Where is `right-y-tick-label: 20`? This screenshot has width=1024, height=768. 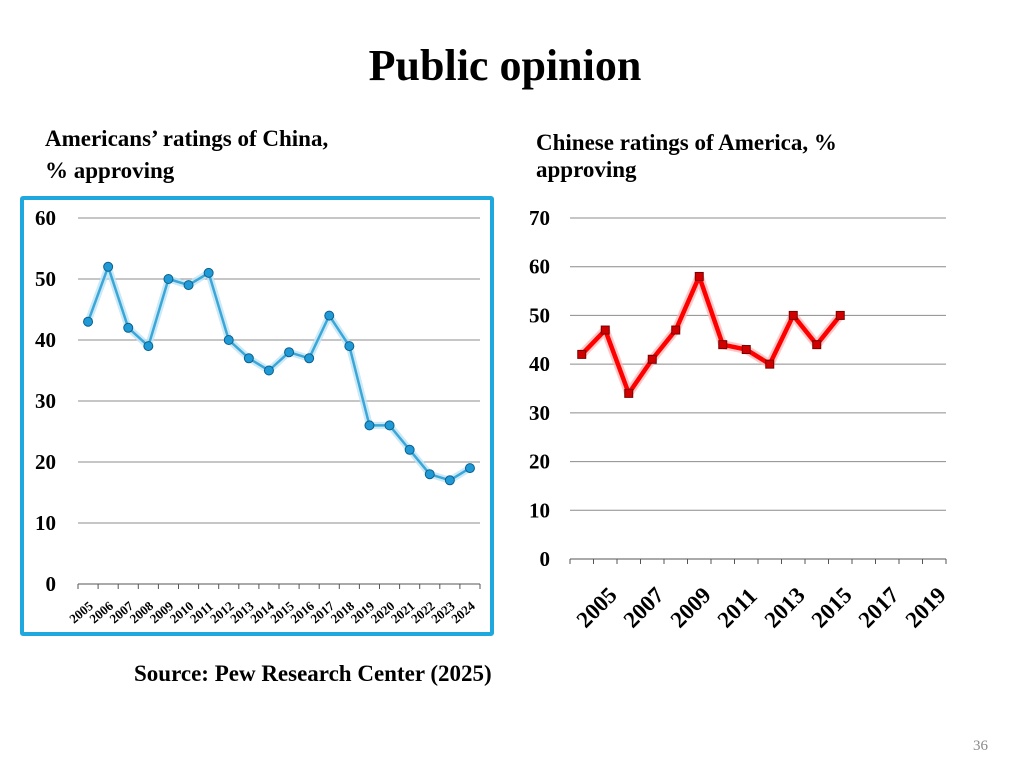 right-y-tick-label: 20 is located at coordinates (539, 462).